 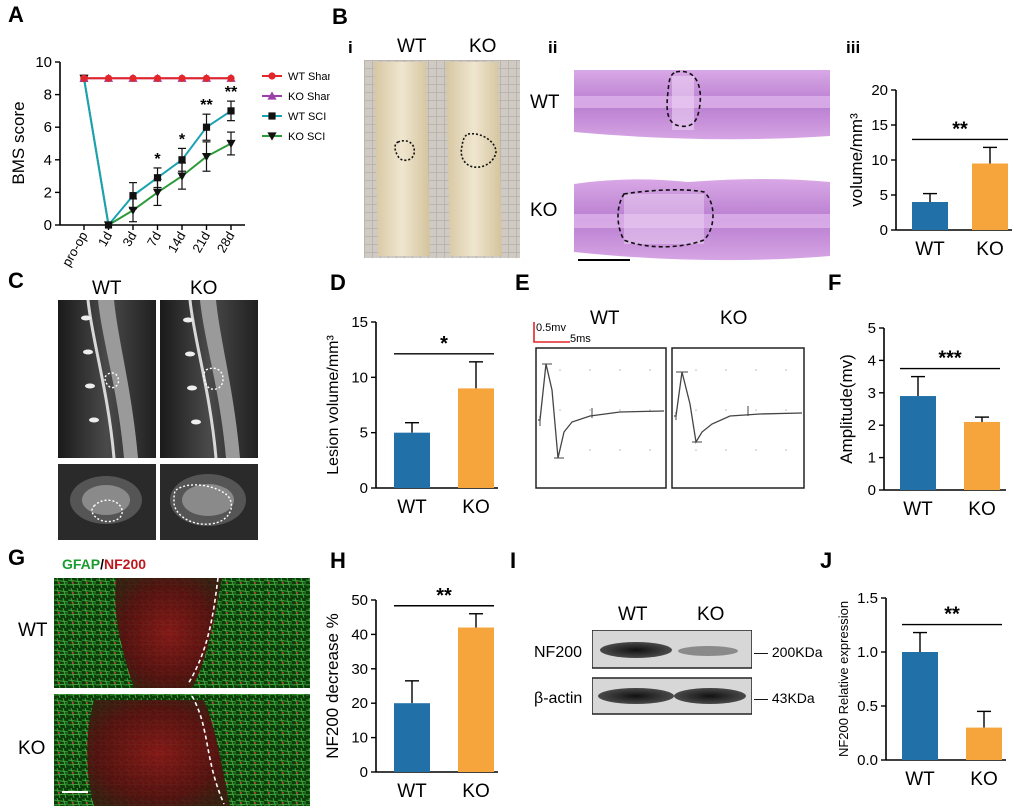 I want to click on e-wt-label: WT, so click(x=605, y=318).